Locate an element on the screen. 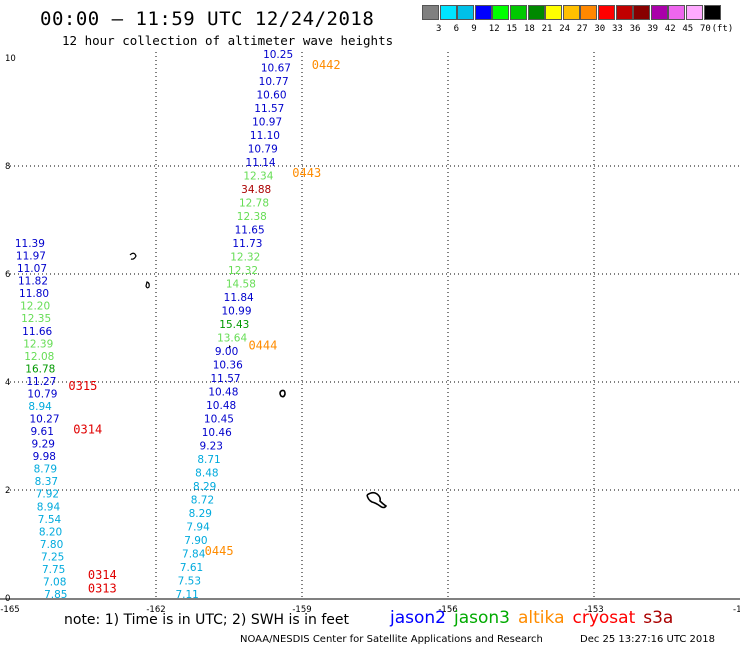  swh-value: 9.29 is located at coordinates (43, 445).